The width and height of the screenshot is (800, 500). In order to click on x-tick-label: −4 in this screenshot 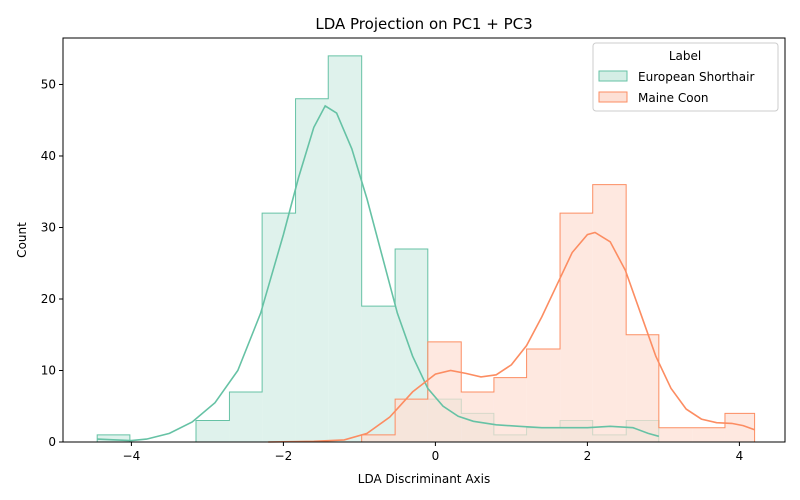, I will do `click(132, 456)`.